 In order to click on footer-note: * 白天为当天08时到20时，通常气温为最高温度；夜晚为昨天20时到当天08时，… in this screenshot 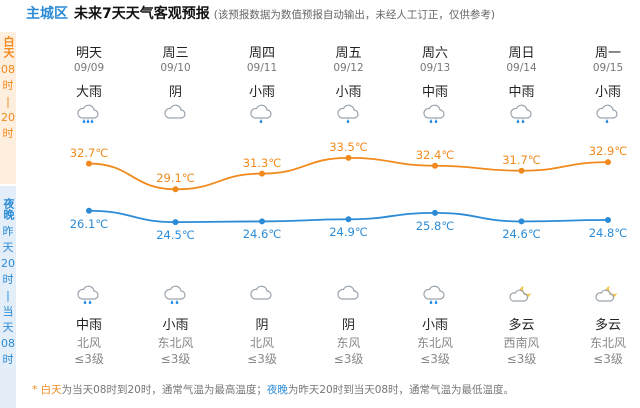, I will do `click(273, 389)`.